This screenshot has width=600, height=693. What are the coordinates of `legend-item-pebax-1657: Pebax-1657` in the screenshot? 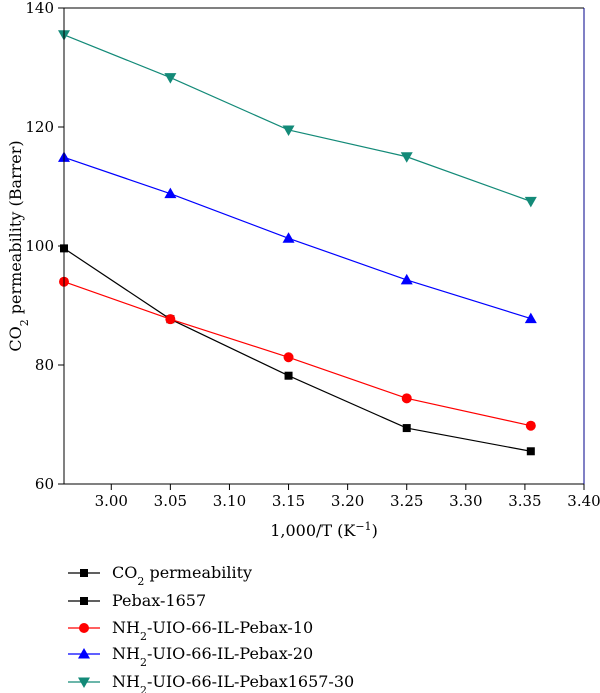 It's located at (137, 600).